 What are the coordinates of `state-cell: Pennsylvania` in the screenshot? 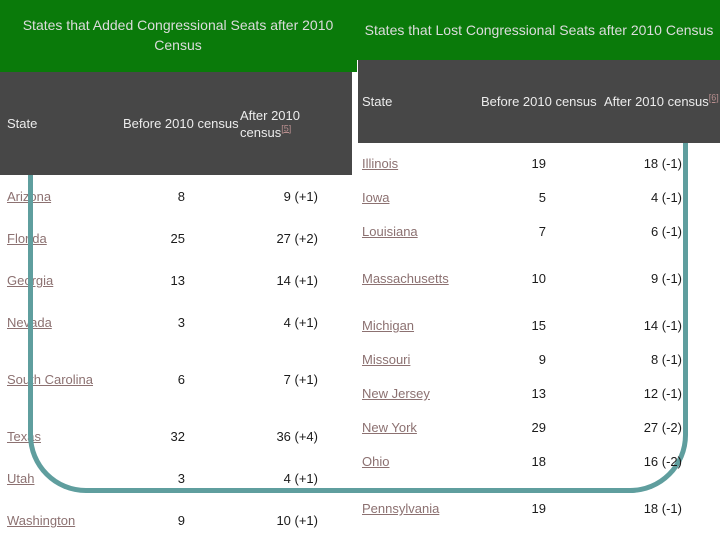 It's located at (419, 508).